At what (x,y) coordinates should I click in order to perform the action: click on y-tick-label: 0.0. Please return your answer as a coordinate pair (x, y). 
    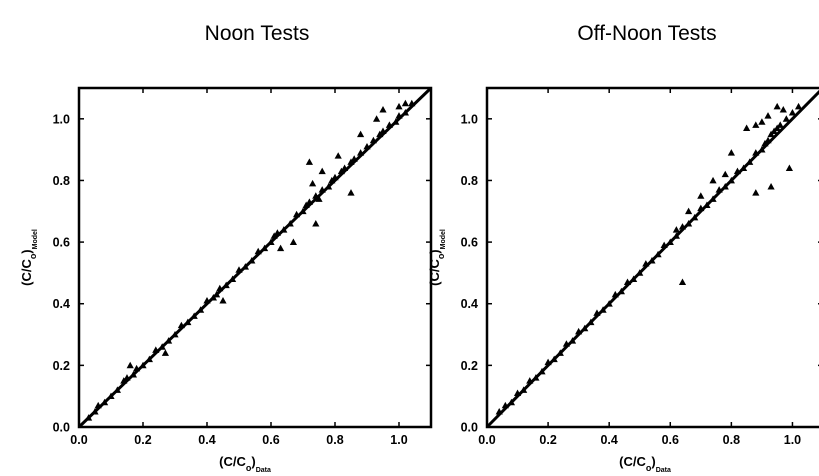
    Looking at the image, I should click on (469, 428).